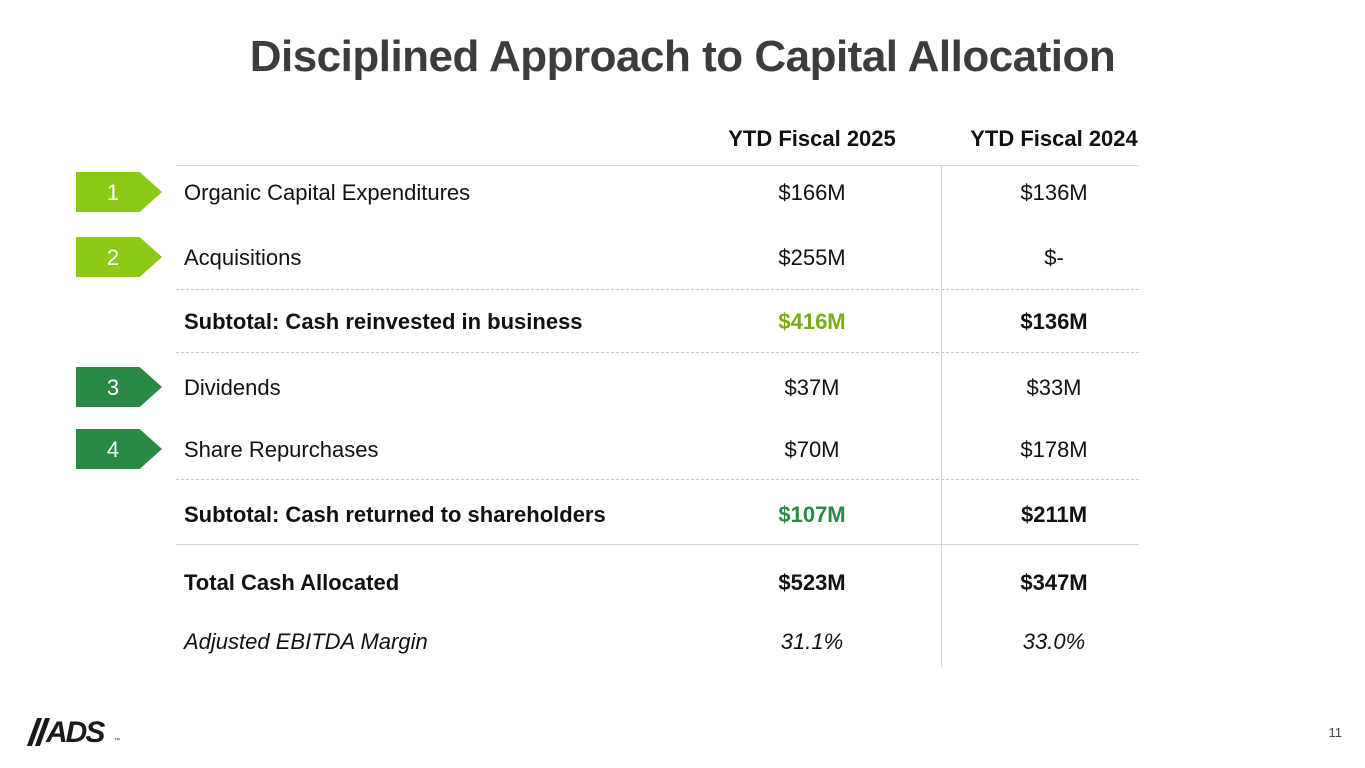  I want to click on row-label: Share Repurchases, so click(281, 449).